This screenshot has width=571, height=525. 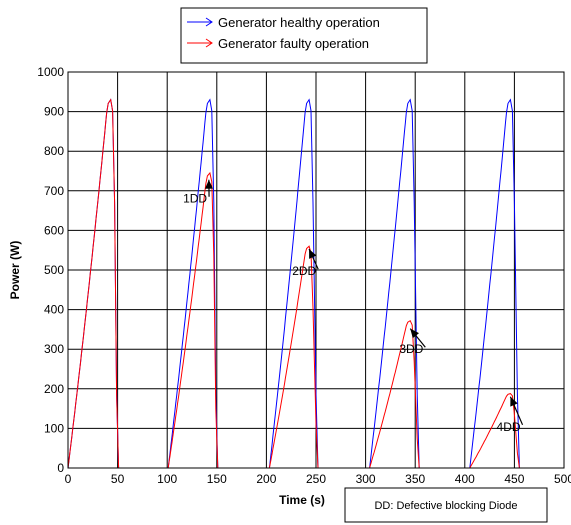 I want to click on x-axis-label: Time (s), so click(x=302, y=500).